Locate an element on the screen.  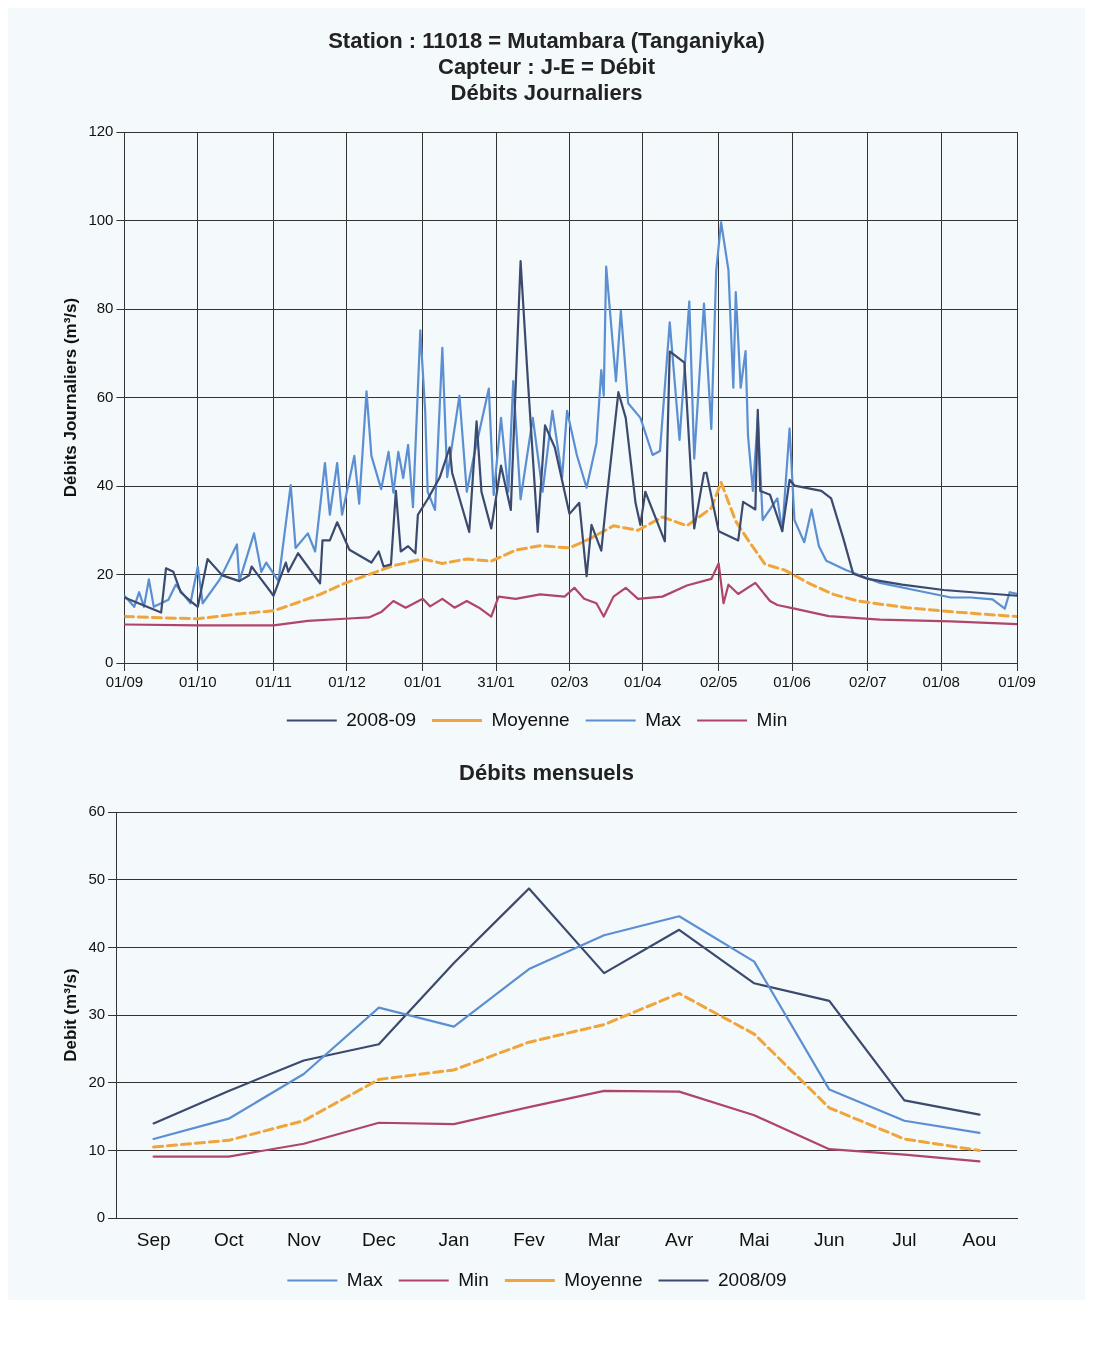
x-tick-label: Sep is located at coordinates (153, 1239).